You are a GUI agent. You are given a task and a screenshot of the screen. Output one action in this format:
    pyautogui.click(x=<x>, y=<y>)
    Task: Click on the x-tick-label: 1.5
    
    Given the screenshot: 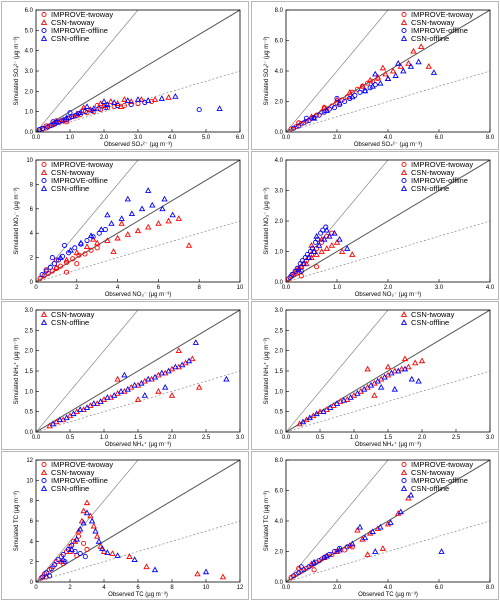 What is the action you would take?
    pyautogui.click(x=388, y=438)
    